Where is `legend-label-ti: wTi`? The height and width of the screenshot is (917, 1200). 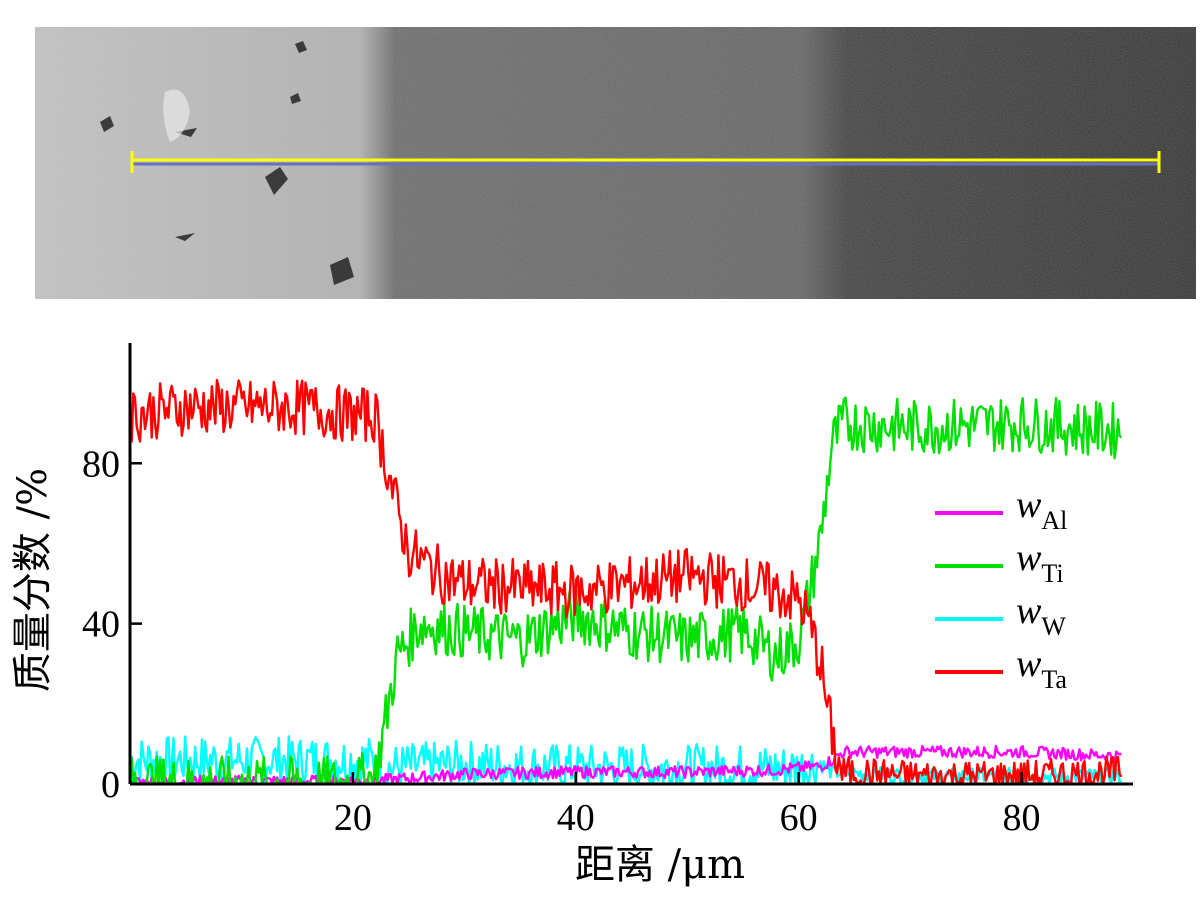
legend-label-ti: wTi is located at coordinates (1040, 562).